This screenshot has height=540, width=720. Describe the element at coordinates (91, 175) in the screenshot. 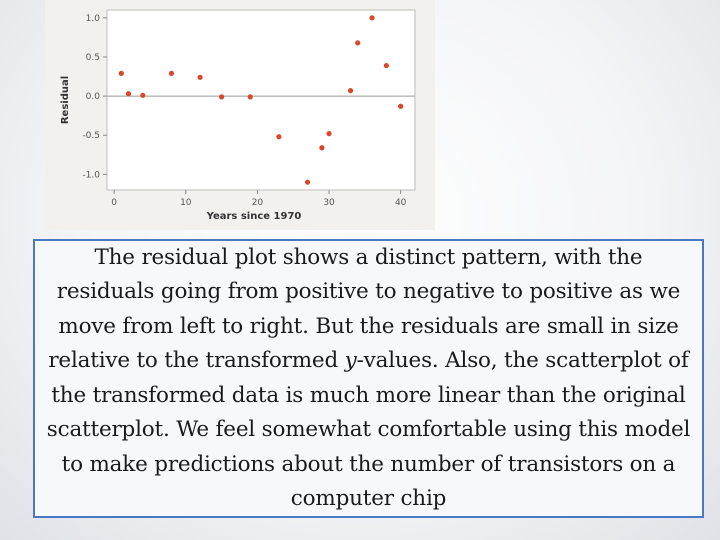

I see `y-tick-label: -1.0` at that location.